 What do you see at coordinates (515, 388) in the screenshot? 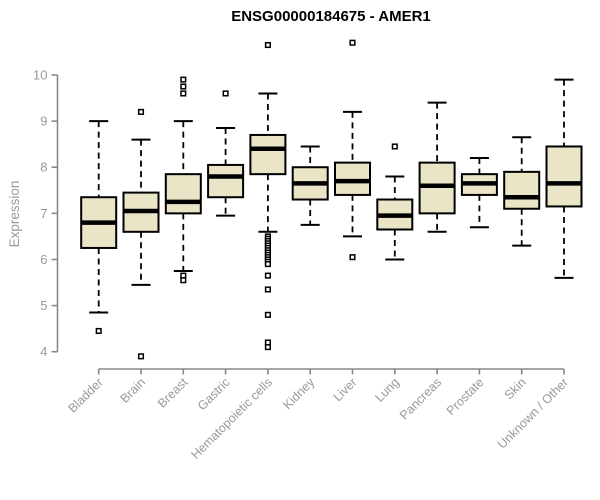
I see `x-category-label: Skin` at bounding box center [515, 388].